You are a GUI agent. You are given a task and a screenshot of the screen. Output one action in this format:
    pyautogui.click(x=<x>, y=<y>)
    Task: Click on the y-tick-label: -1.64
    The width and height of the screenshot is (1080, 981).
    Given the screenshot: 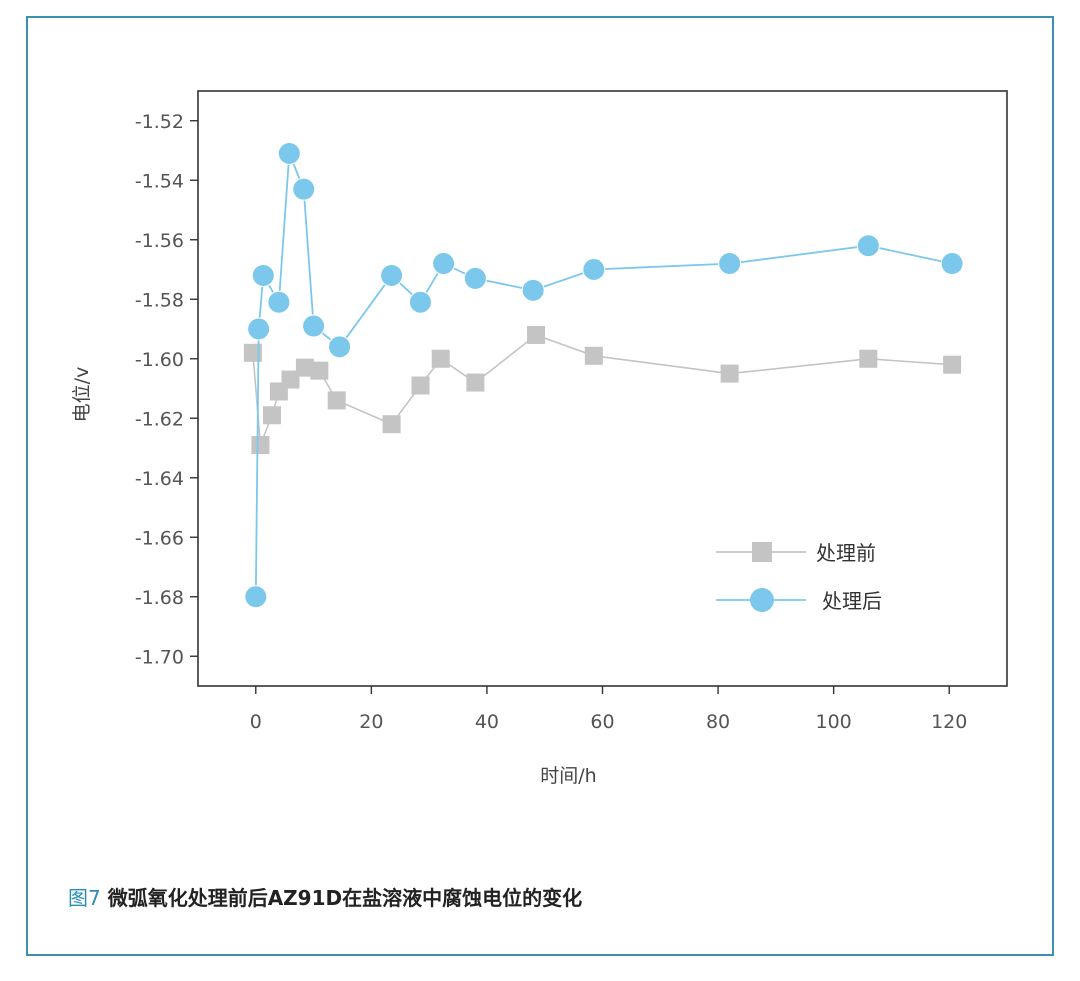 What is the action you would take?
    pyautogui.click(x=159, y=479)
    